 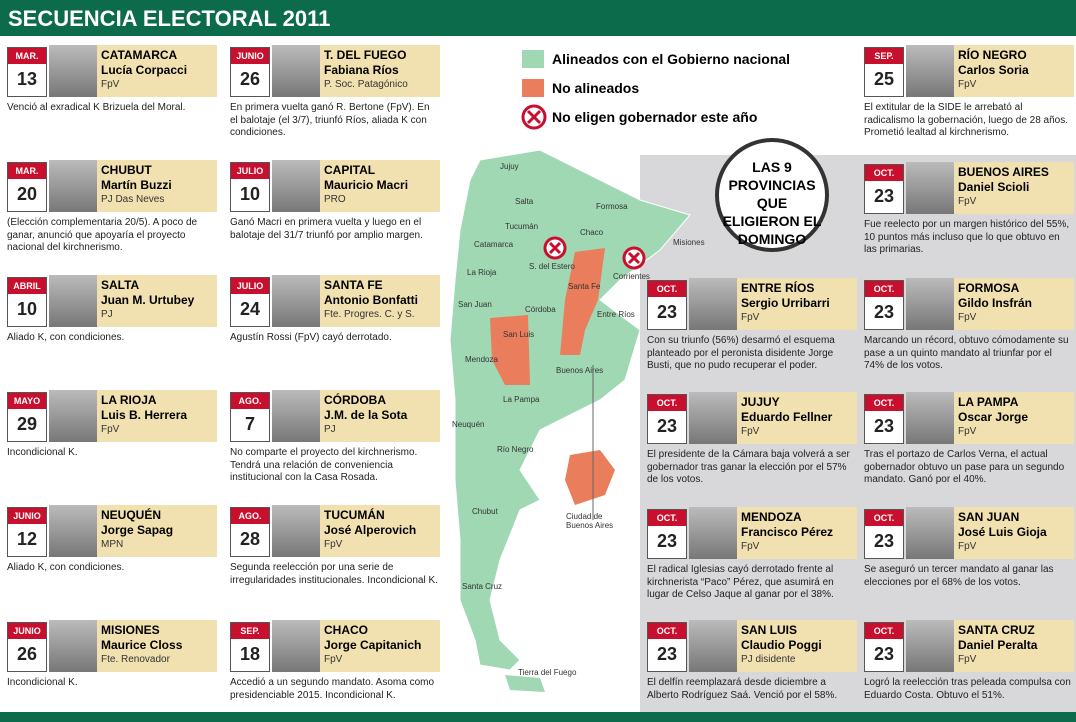 What do you see at coordinates (250, 79) in the screenshot?
I see `day: 26` at bounding box center [250, 79].